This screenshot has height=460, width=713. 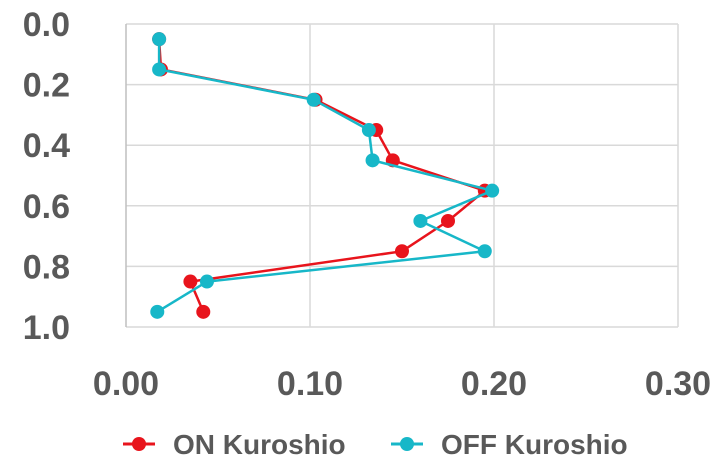 I want to click on y-tick-label: 0.8, so click(x=46, y=267).